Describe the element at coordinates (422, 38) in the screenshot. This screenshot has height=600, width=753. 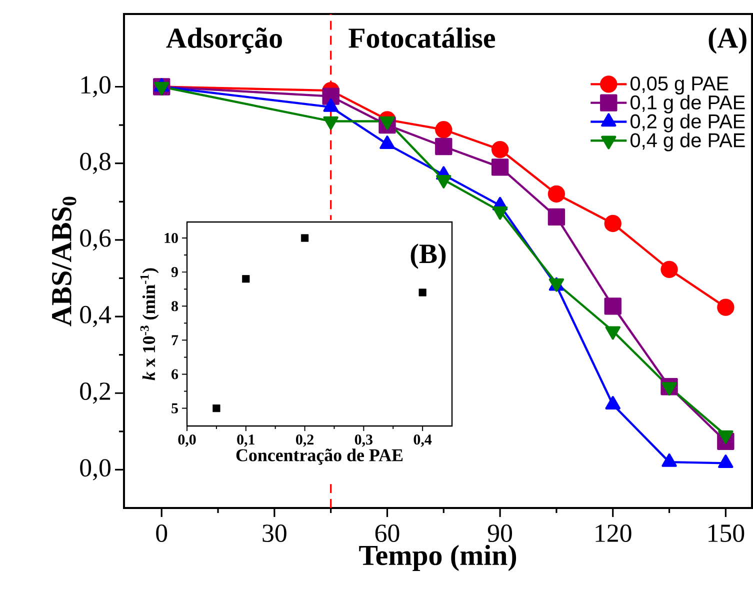
I see `annotation: Fotocatálise` at that location.